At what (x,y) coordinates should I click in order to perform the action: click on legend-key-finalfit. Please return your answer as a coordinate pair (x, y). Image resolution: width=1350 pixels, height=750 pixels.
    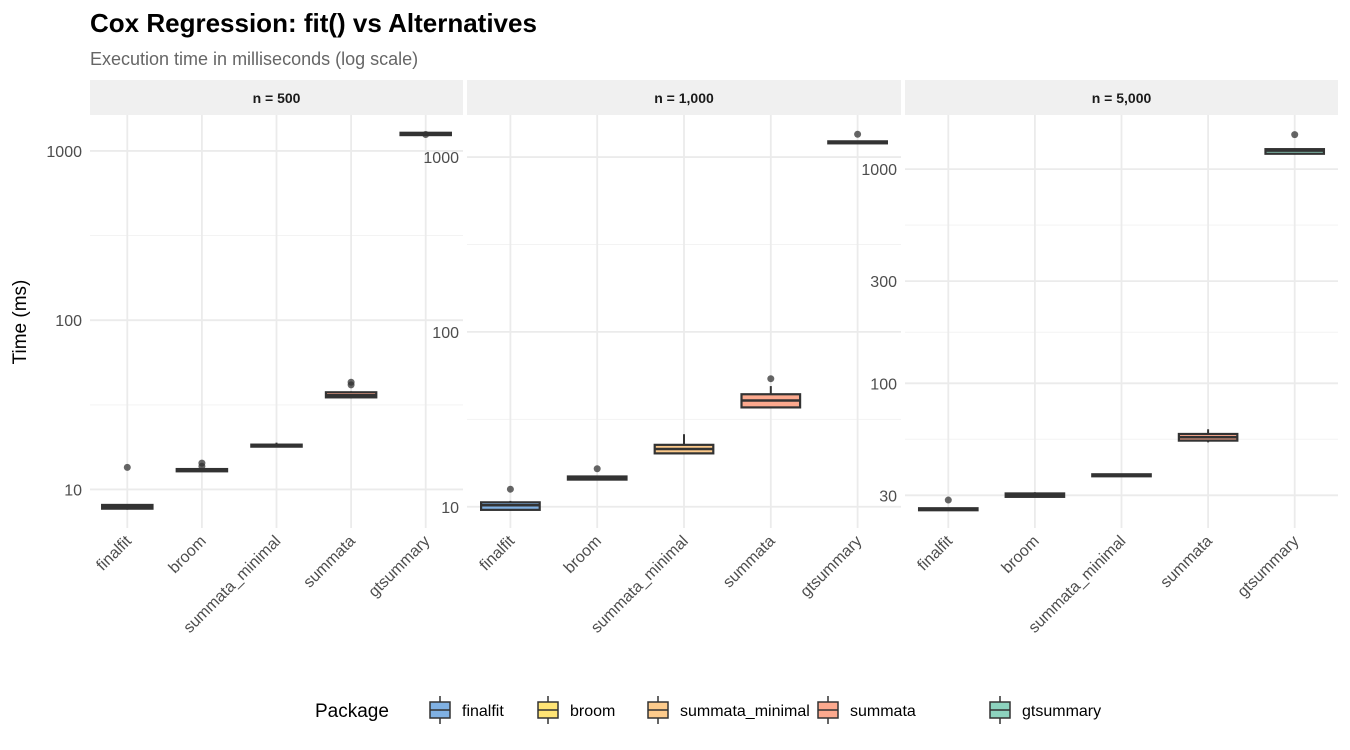
    Looking at the image, I should click on (440, 710).